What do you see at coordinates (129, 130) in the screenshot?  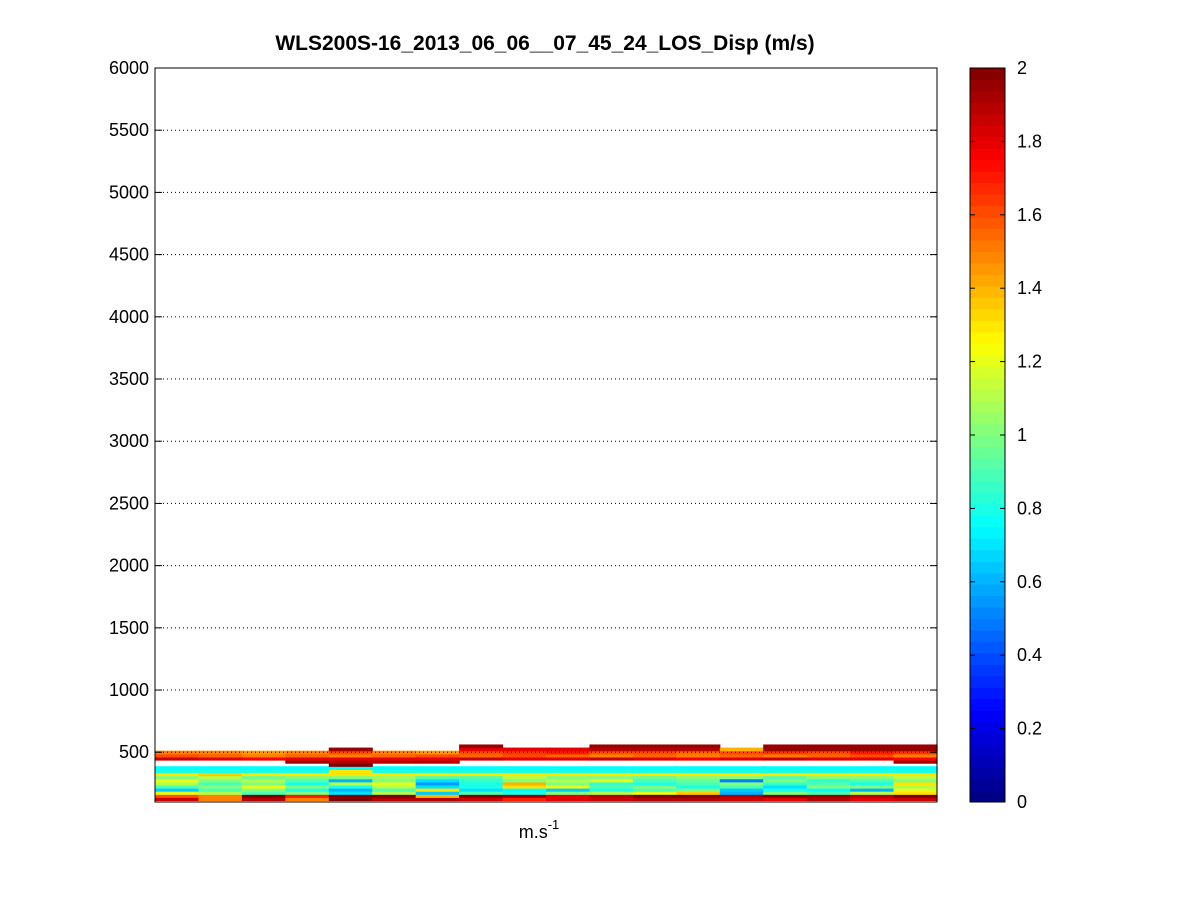 I see `y-tick-label: 5500` at bounding box center [129, 130].